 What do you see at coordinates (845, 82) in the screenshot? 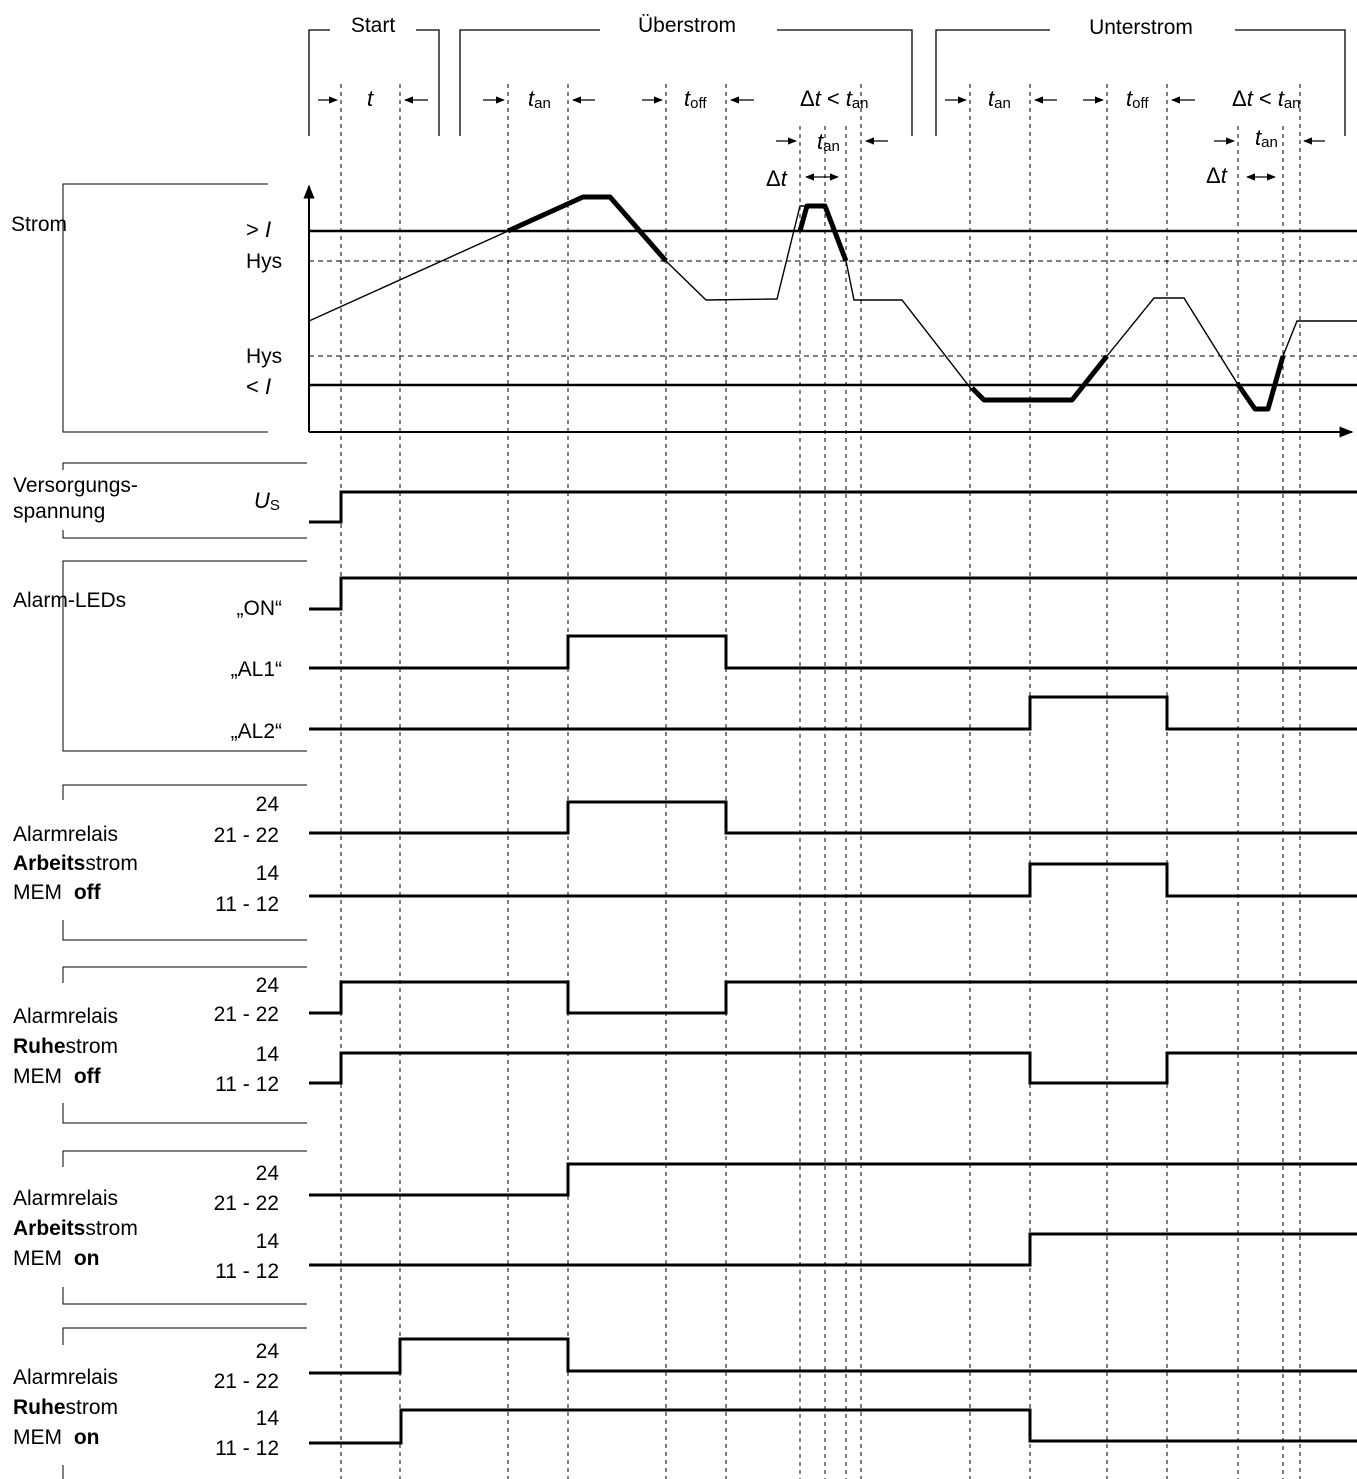
I see `ueberstrom-bracket-right` at bounding box center [845, 82].